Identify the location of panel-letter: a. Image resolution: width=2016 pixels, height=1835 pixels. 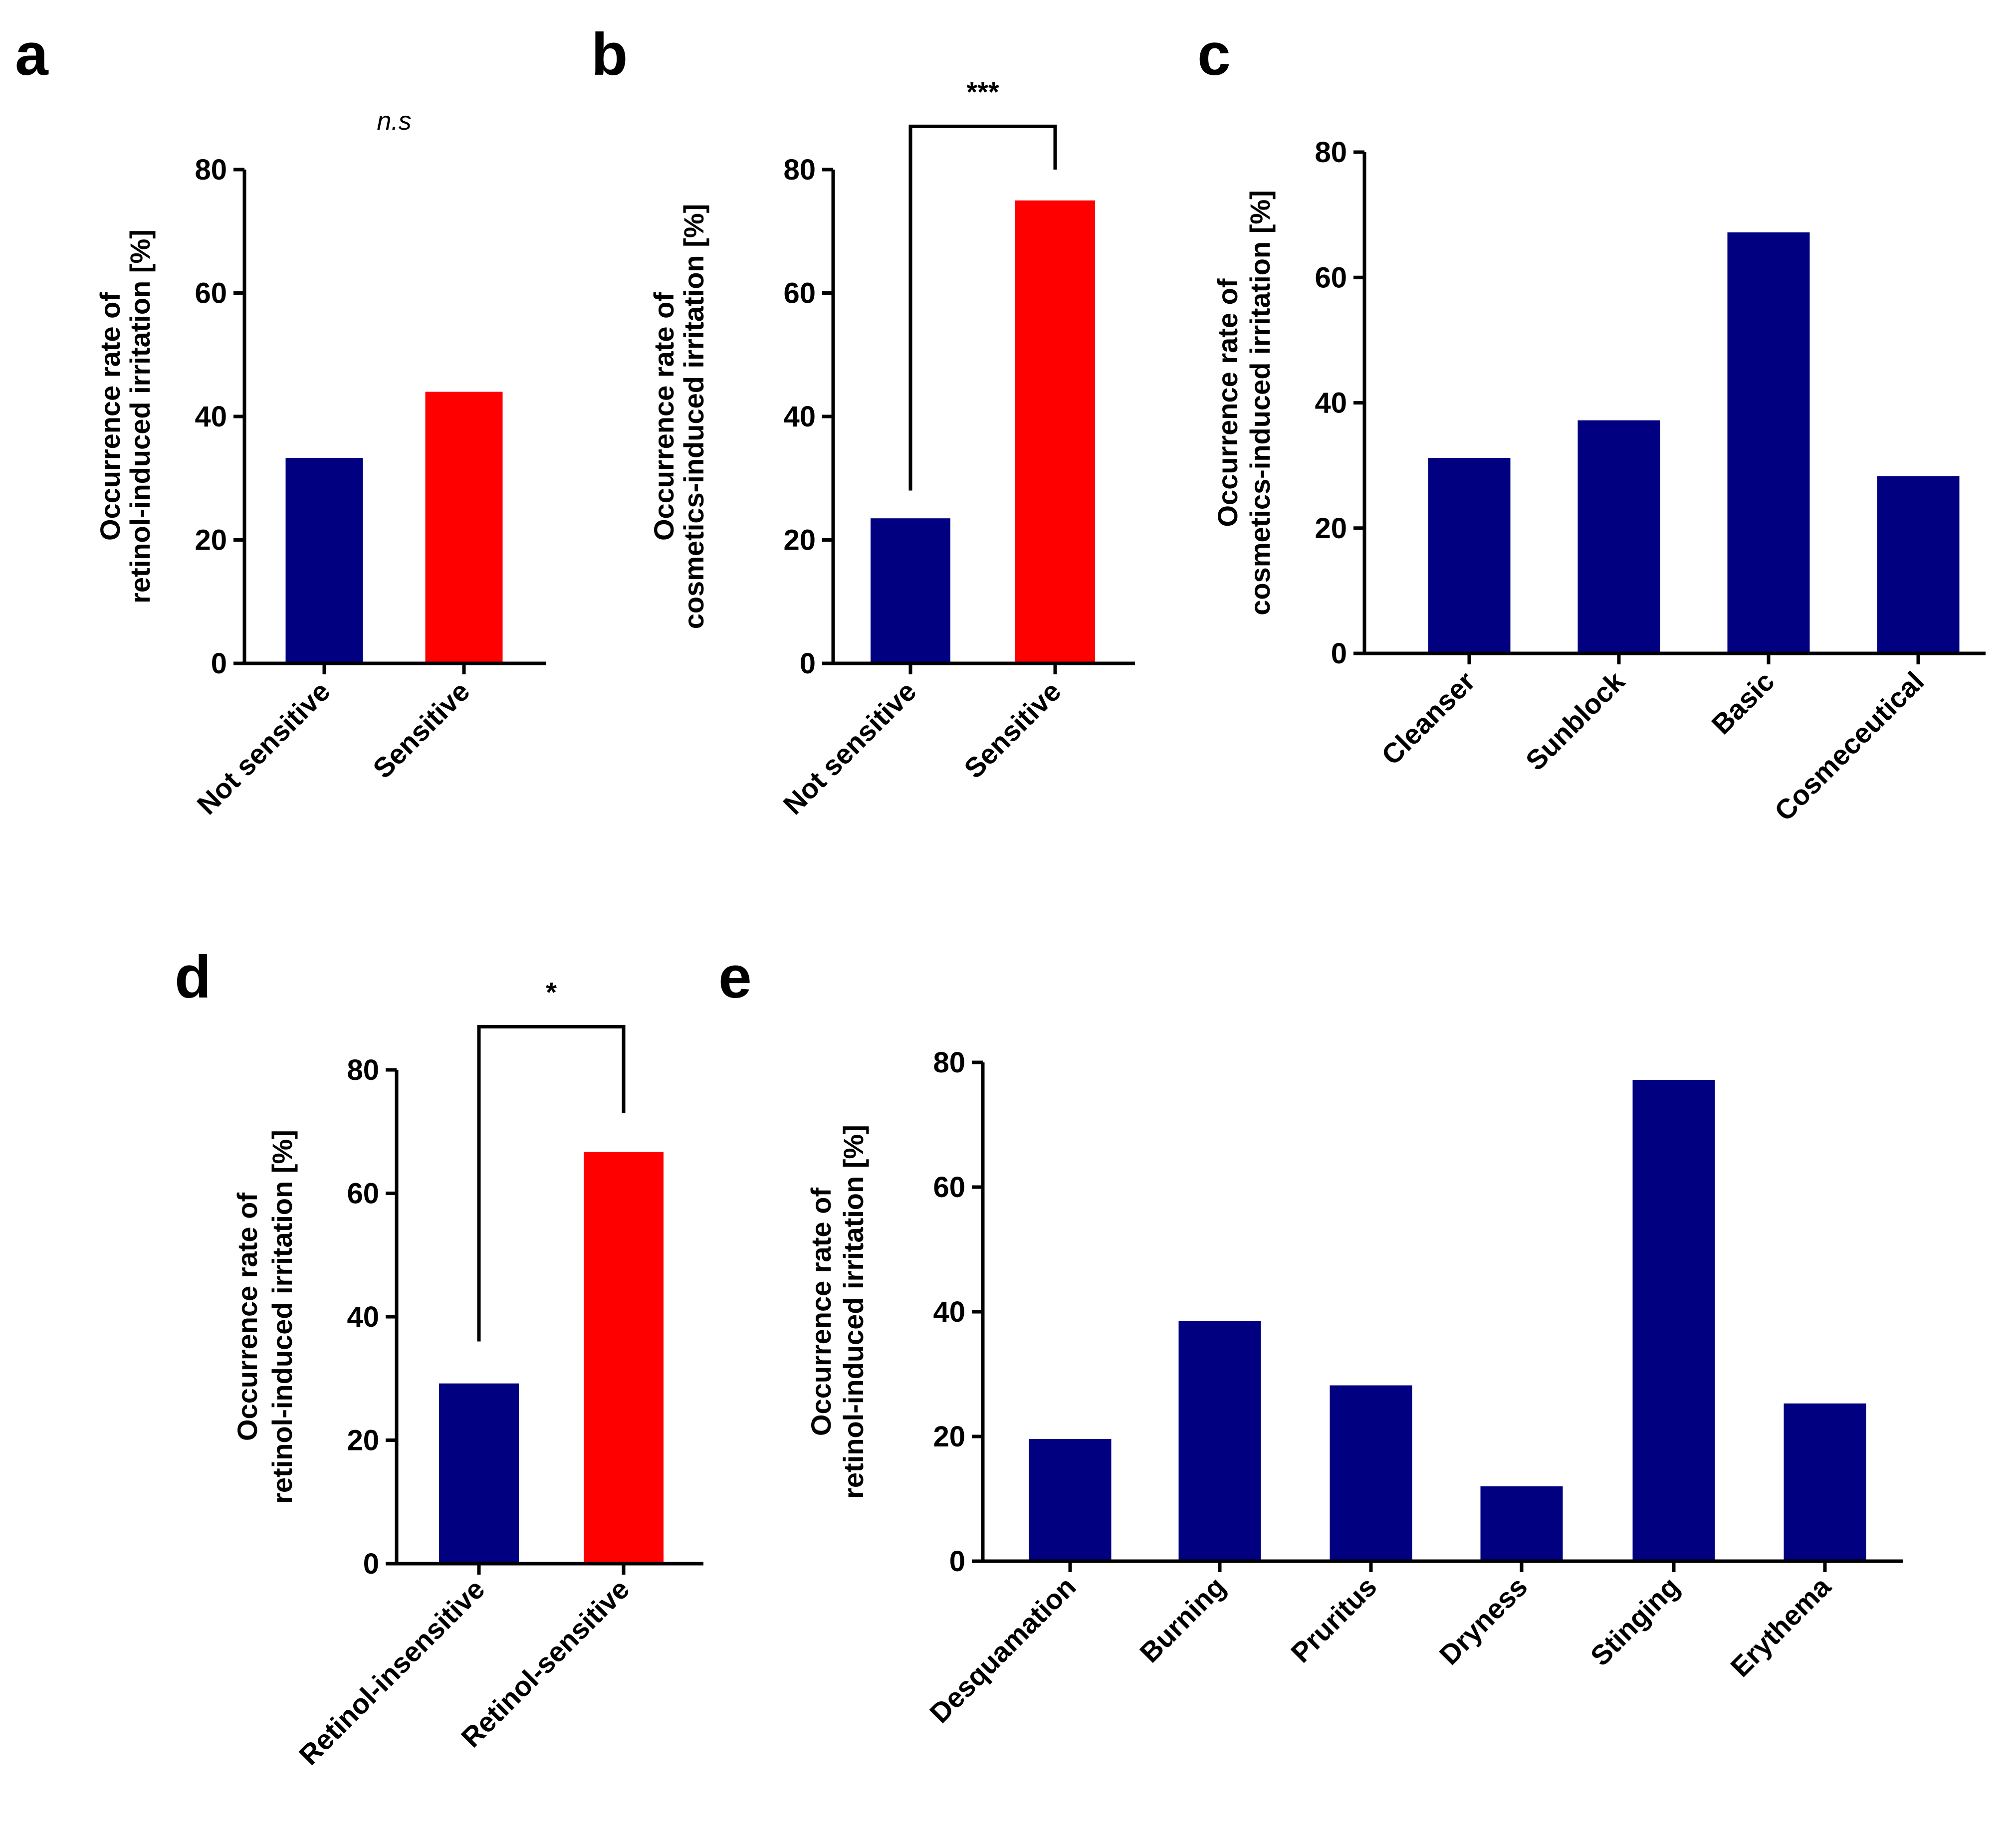
(32, 55).